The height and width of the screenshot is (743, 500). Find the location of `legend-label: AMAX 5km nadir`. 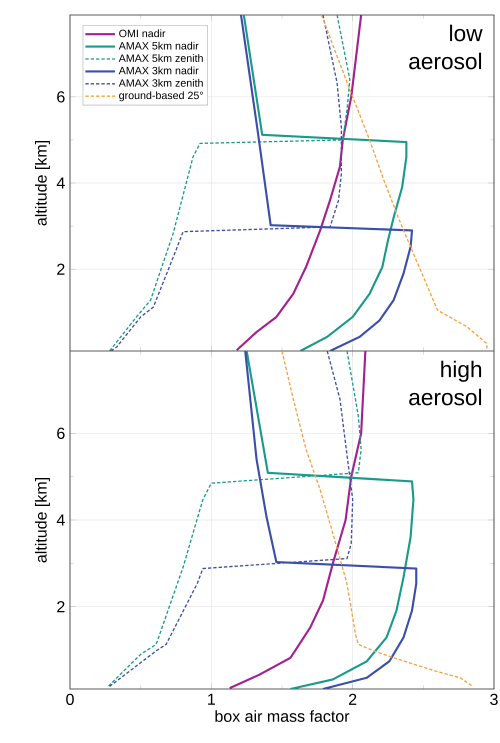

legend-label: AMAX 5km nadir is located at coordinates (158, 46).